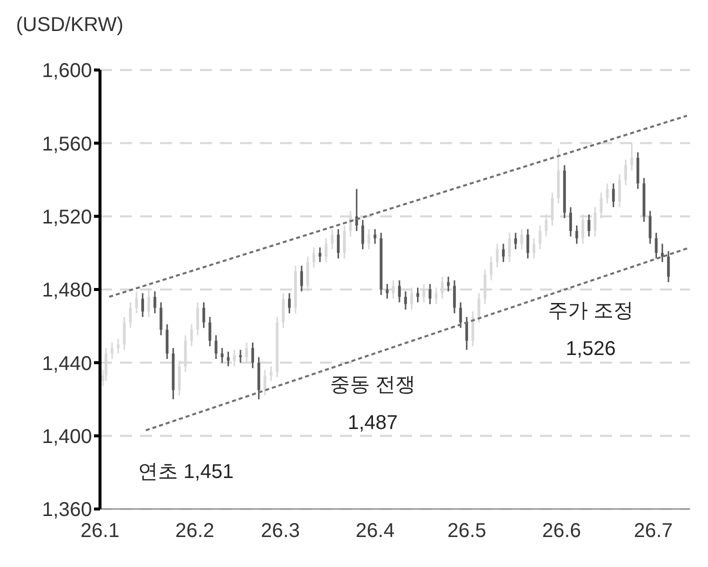 This screenshot has height=567, width=708. Describe the element at coordinates (280, 531) in the screenshot. I see `x-tick-label: 26.3` at that location.